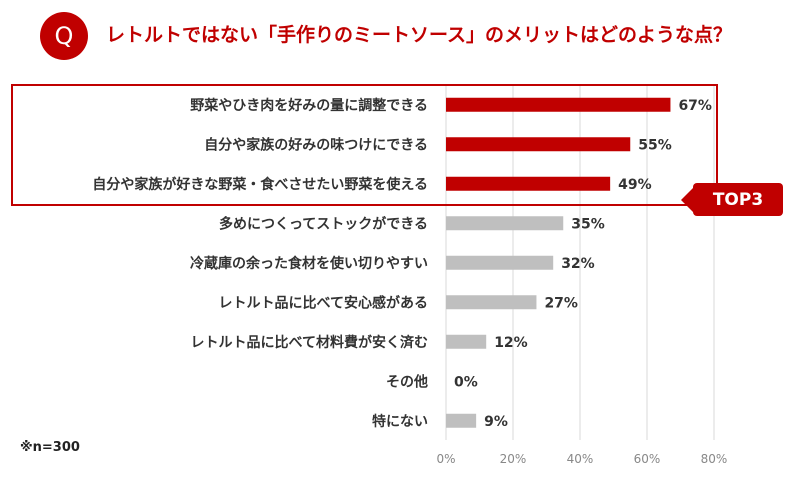 This screenshot has height=482, width=800. Describe the element at coordinates (635, 185) in the screenshot. I see `value-label: 49%` at that location.